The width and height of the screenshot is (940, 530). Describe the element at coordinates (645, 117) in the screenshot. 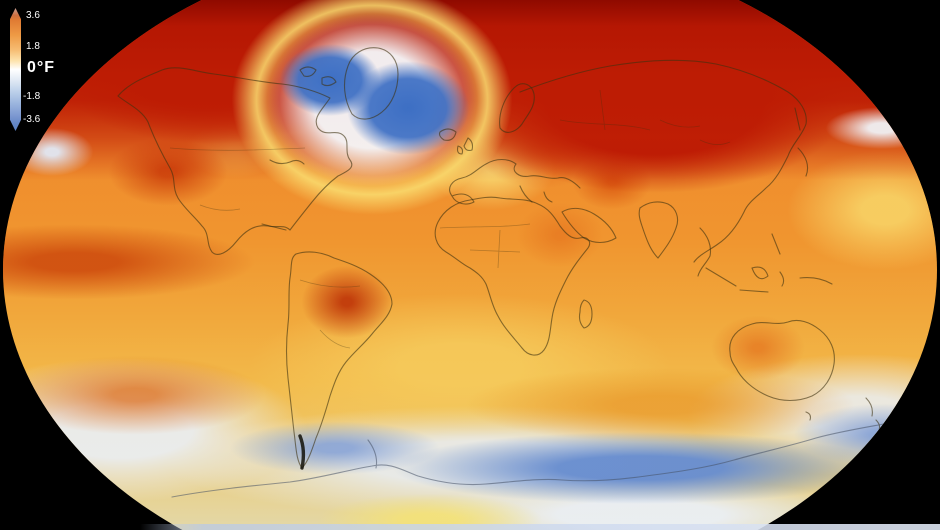

I see `borders-asia` at that location.